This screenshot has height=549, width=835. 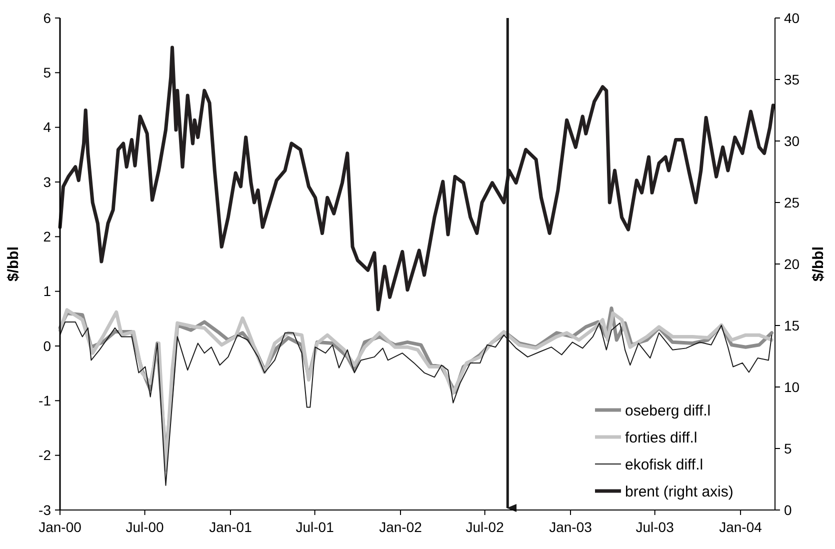 What do you see at coordinates (47, 72) in the screenshot?
I see `y-tick-label: 5` at bounding box center [47, 72].